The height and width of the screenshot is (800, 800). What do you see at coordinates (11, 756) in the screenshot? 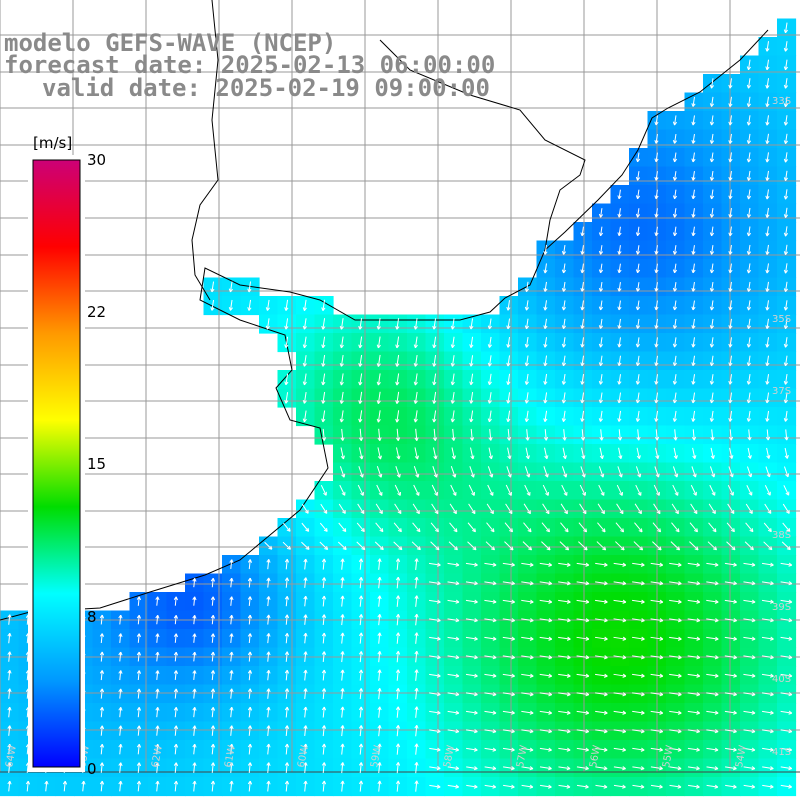
I see `lon-label: 64W` at bounding box center [11, 756].